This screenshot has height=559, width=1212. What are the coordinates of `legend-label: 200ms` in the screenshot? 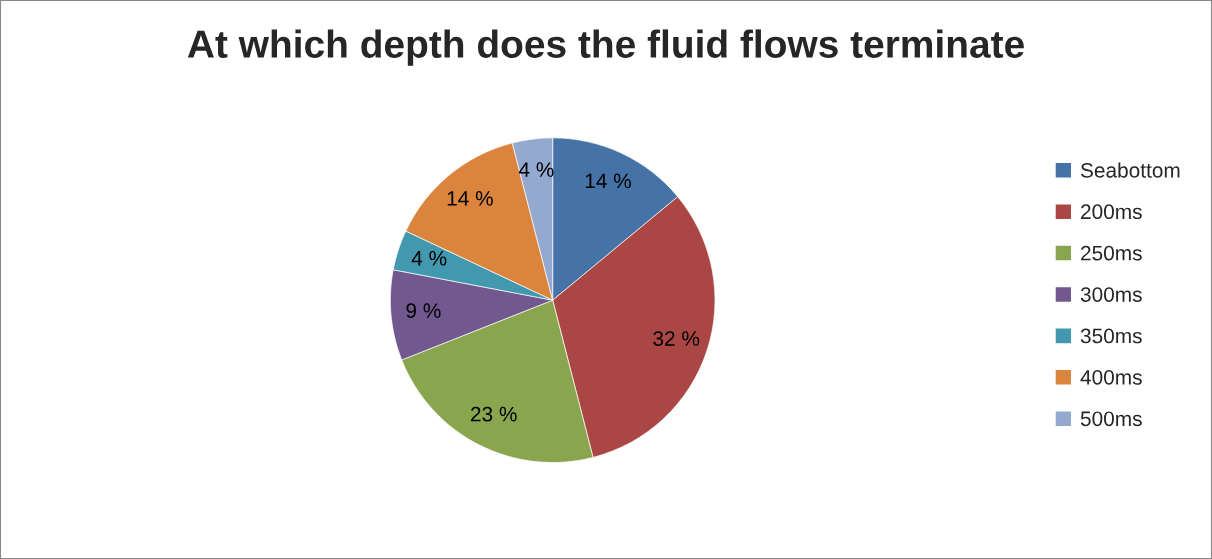 It's located at (1111, 212).